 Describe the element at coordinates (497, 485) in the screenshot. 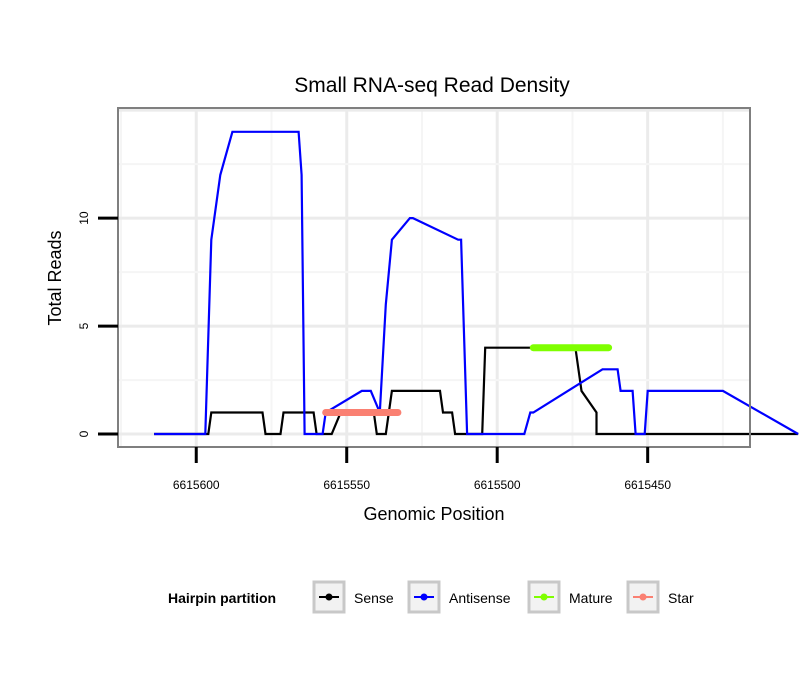

I see `x-tick-label: 6615500` at that location.